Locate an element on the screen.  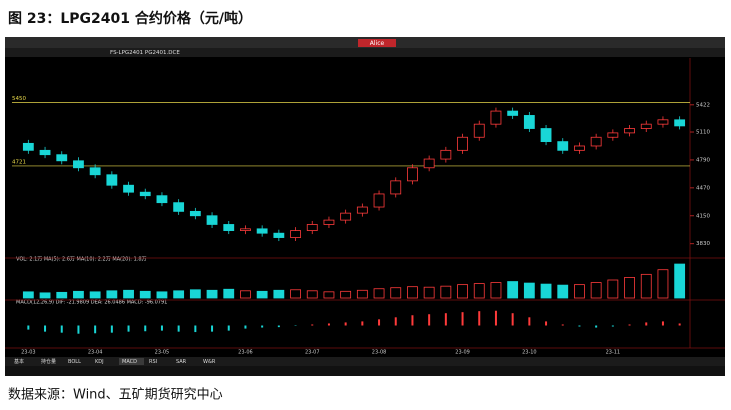
source-note: 数据来源：Wind、五矿期货研究中心 is located at coordinates (115, 395).